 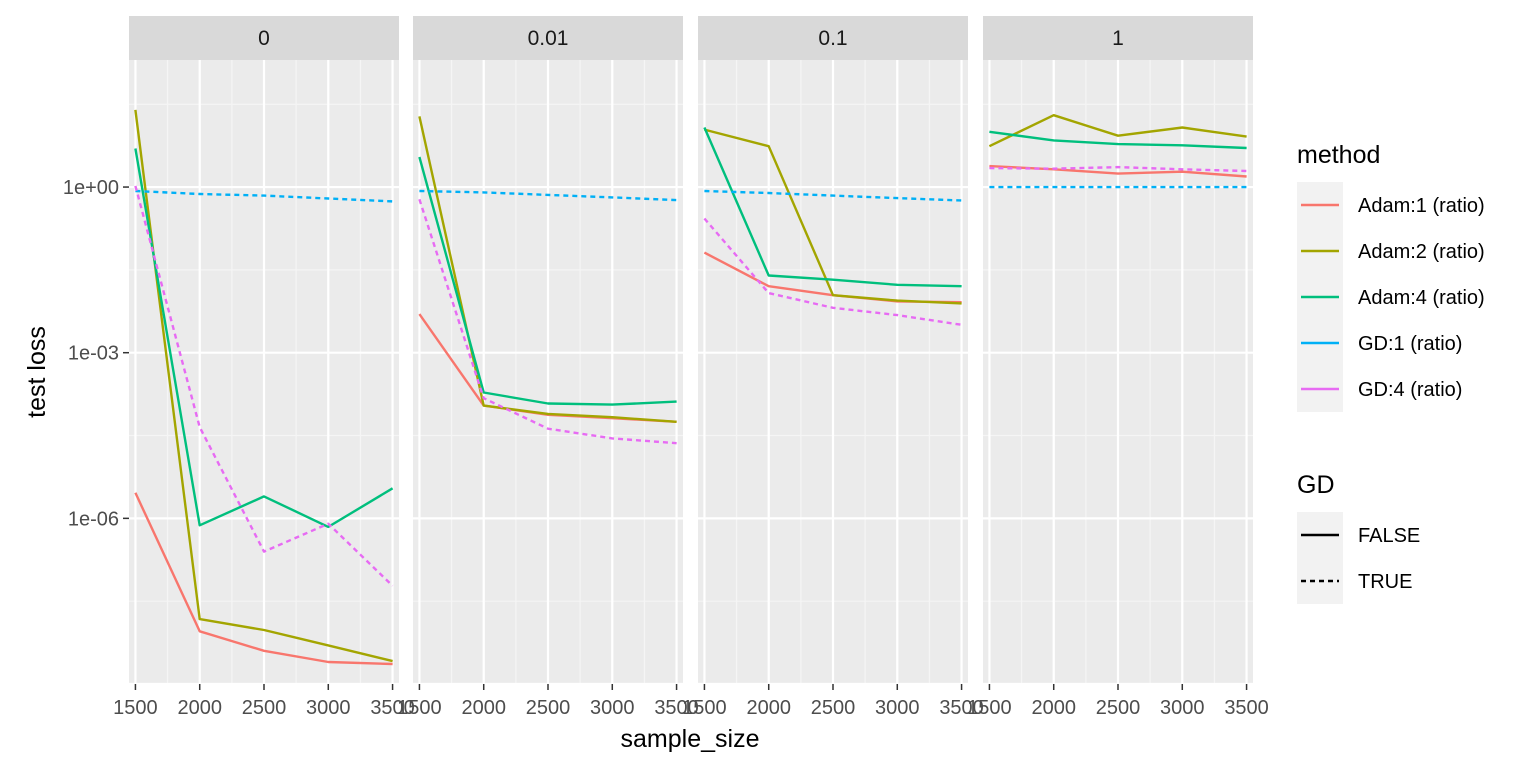 What do you see at coordinates (1421, 298) in the screenshot?
I see `legend-label: Adam:4 (ratio)` at bounding box center [1421, 298].